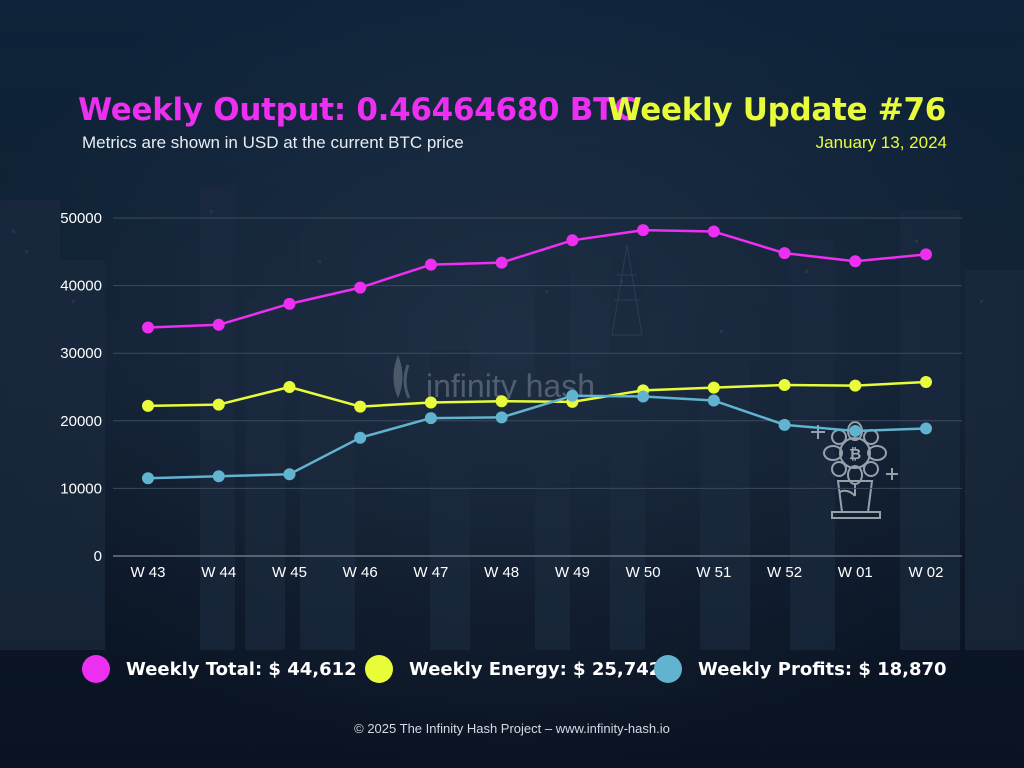 This screenshot has height=768, width=1024. What do you see at coordinates (96, 669) in the screenshot?
I see `legend-swatch-weekly-total` at bounding box center [96, 669].